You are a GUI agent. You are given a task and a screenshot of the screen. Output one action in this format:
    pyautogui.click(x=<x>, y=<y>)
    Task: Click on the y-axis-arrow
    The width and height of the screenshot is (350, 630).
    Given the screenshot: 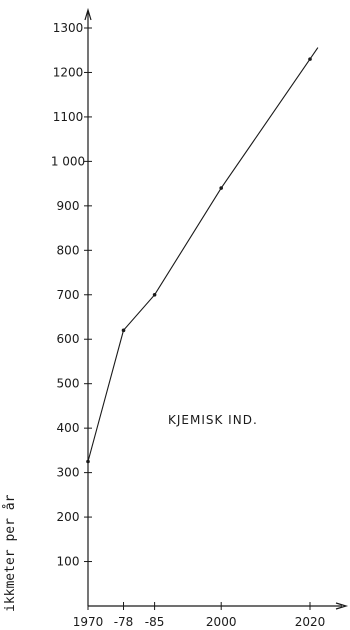 What is the action you would take?
    pyautogui.click(x=88, y=14)
    